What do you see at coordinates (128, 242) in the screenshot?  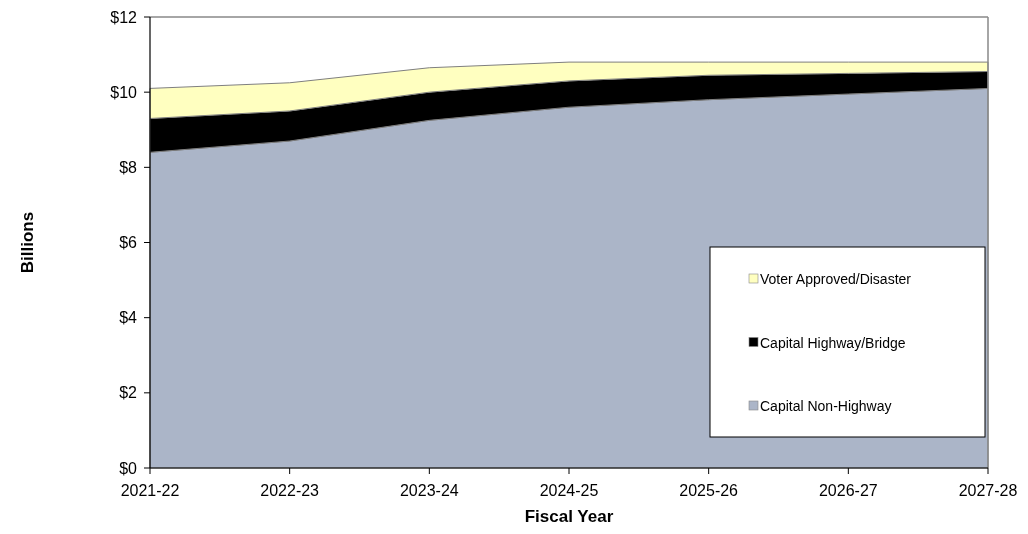 I see `y-tick-label: $6` at bounding box center [128, 242].